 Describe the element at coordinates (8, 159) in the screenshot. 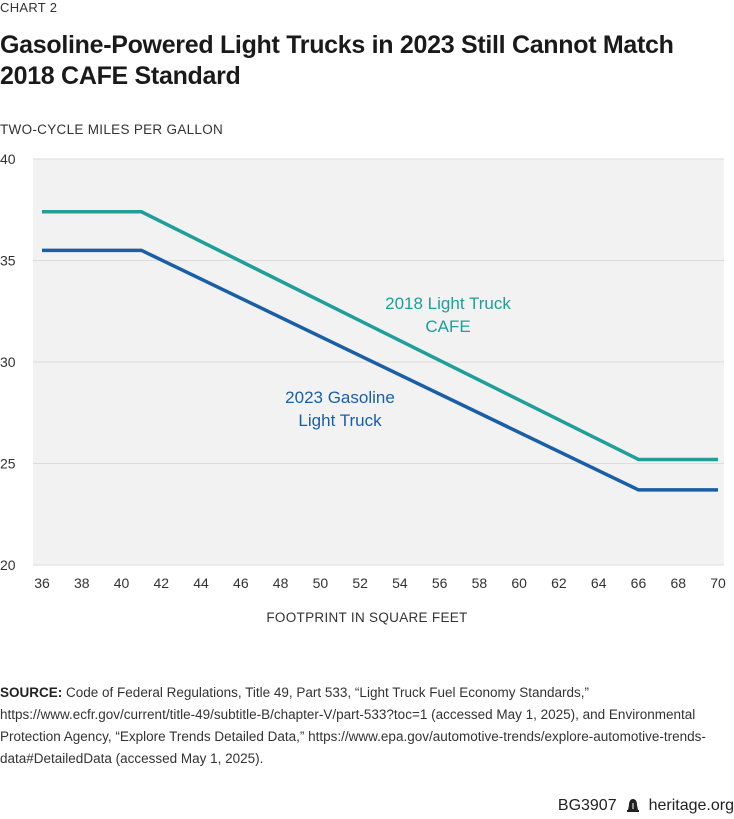

I see `y-tick-label: 40` at that location.